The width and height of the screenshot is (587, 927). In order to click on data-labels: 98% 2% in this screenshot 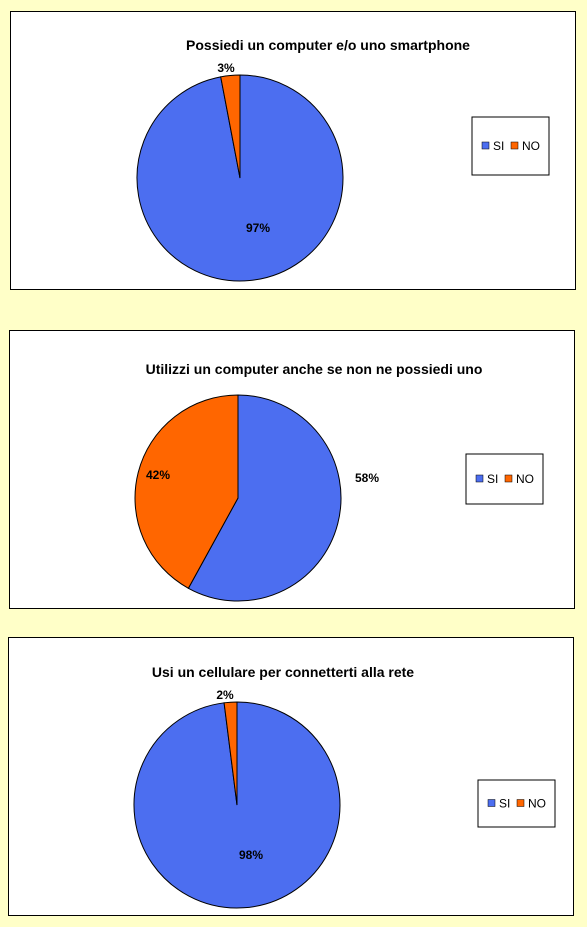, I will do `click(239, 775)`.